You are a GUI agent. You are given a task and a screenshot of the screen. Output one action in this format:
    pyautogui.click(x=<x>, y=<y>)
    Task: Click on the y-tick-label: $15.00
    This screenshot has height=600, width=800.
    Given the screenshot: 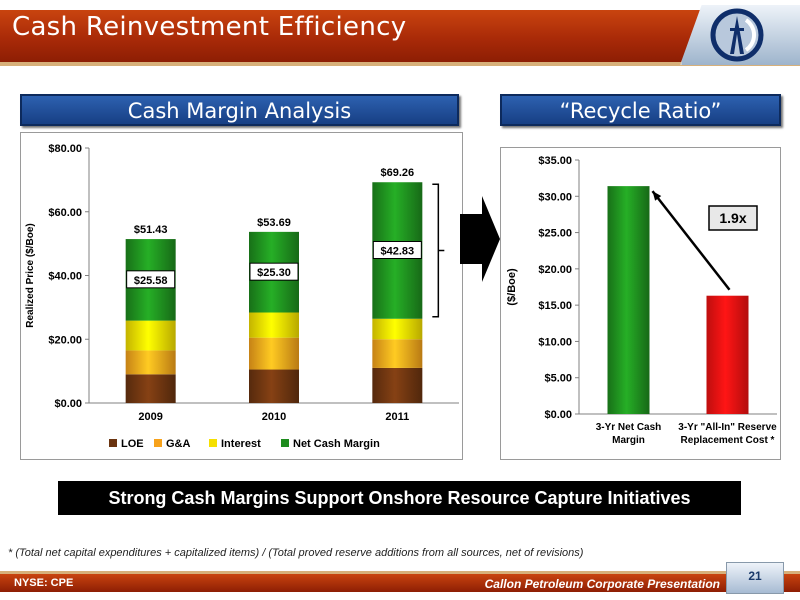 What is the action you would take?
    pyautogui.click(x=555, y=306)
    